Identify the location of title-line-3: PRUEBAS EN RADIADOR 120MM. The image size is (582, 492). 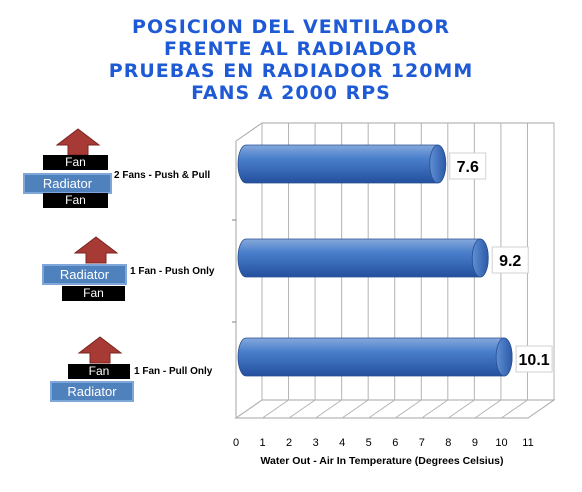
(291, 71).